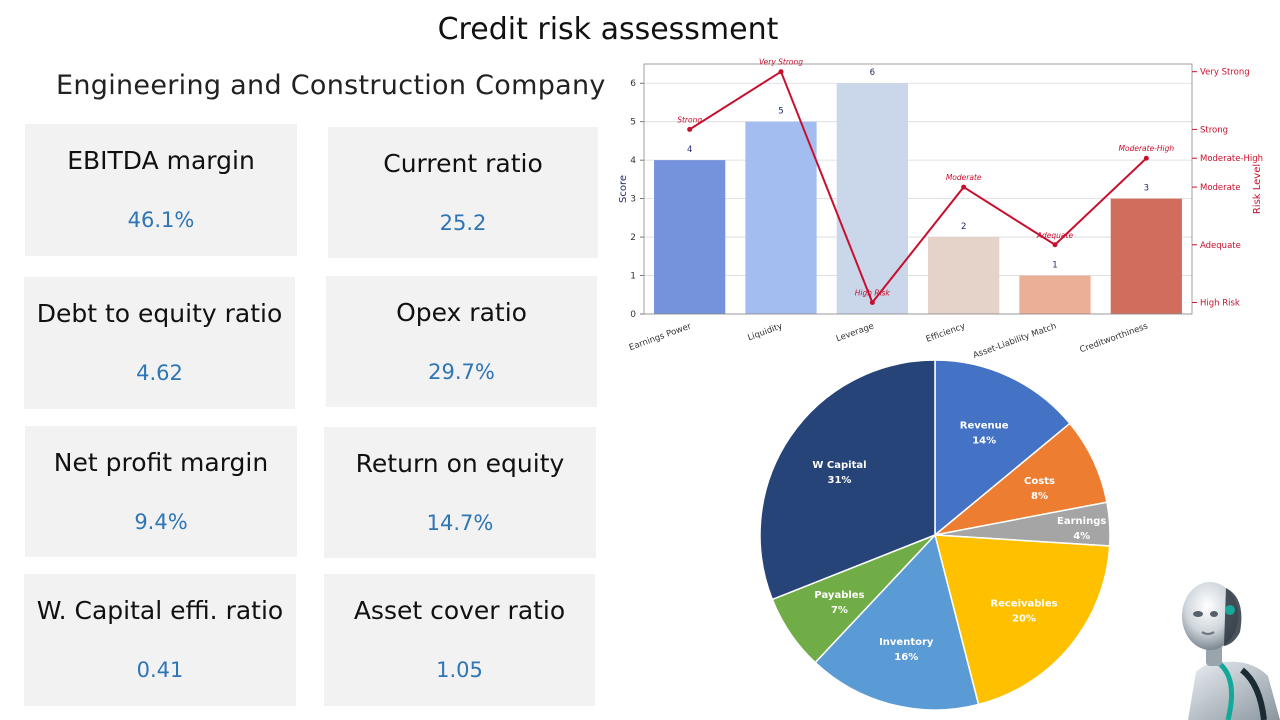 The image size is (1280, 720). What do you see at coordinates (633, 161) in the screenshot?
I see `y-tick-label: 4` at bounding box center [633, 161].